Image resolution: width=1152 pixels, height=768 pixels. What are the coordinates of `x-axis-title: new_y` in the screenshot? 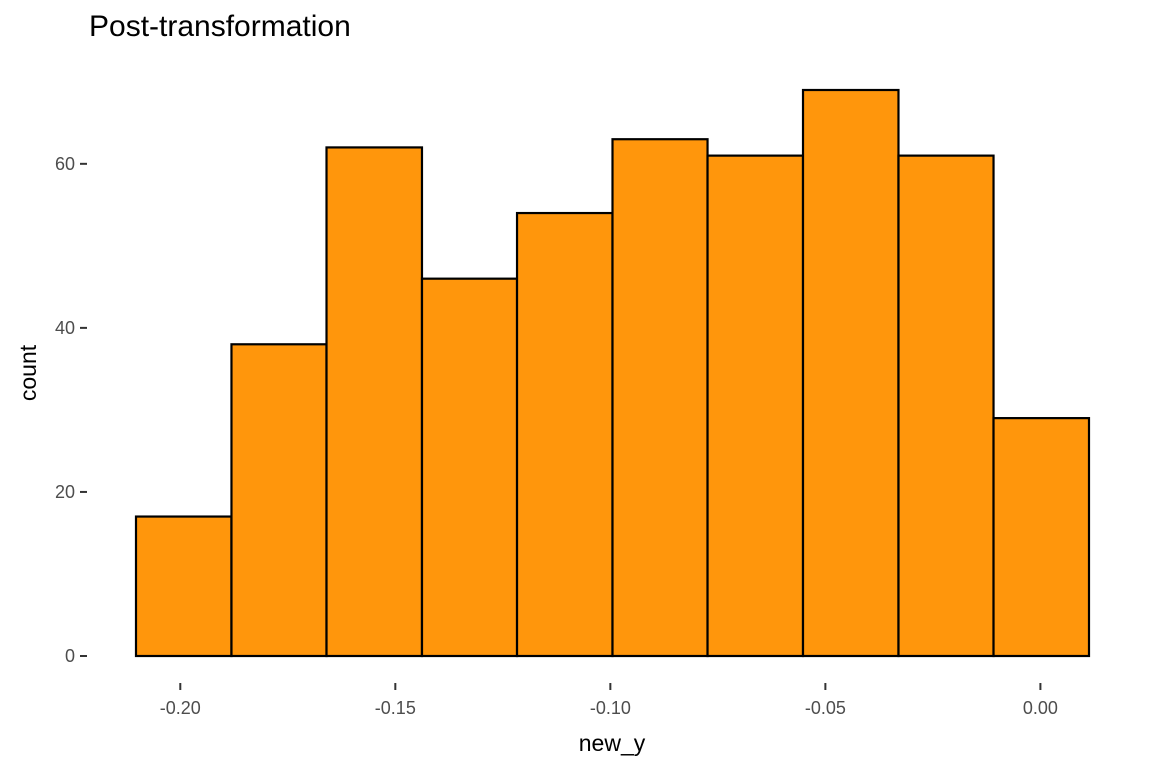 It's located at (612, 743).